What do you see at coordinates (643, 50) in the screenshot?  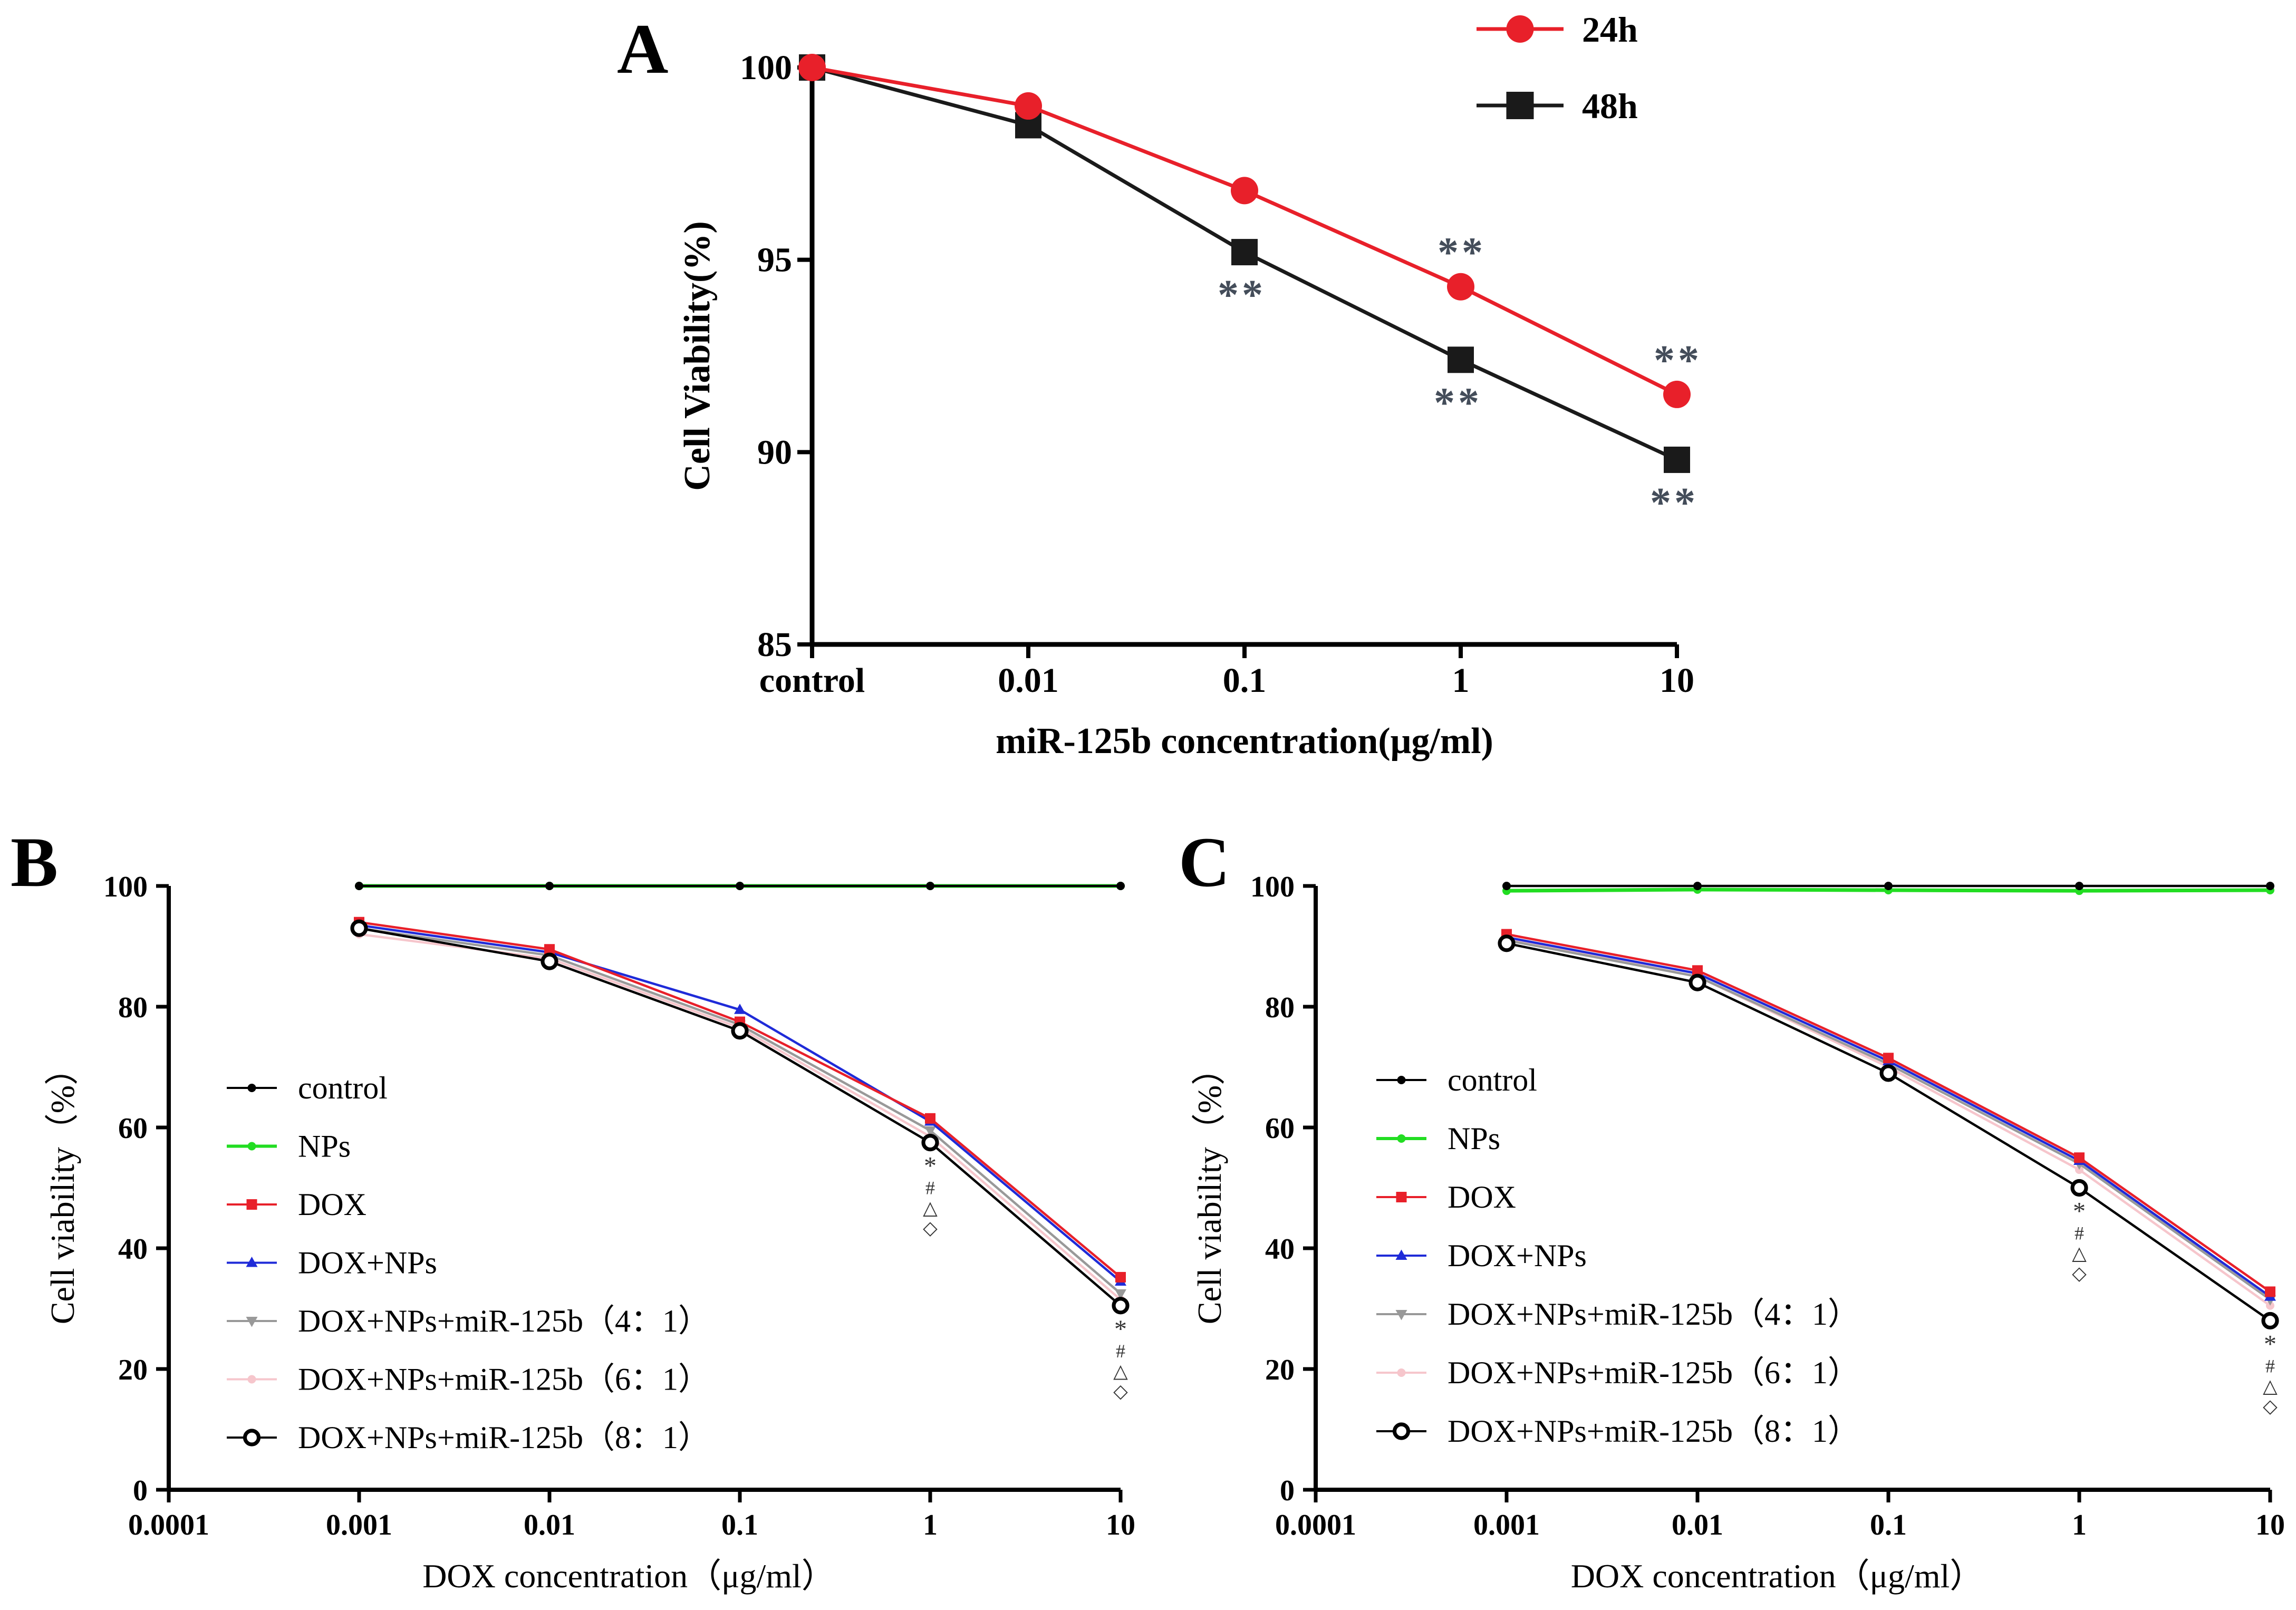 I see `panel-label-a: A` at bounding box center [643, 50].